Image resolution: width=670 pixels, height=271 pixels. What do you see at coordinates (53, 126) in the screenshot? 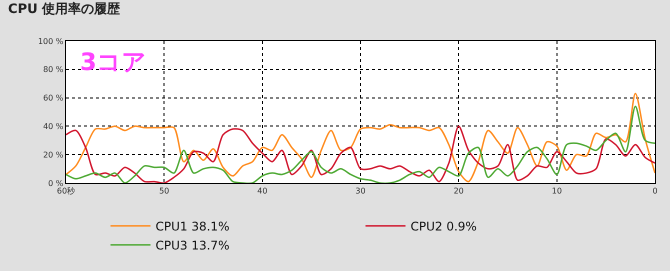
I see `y-tick-label: 40 %` at bounding box center [53, 126].